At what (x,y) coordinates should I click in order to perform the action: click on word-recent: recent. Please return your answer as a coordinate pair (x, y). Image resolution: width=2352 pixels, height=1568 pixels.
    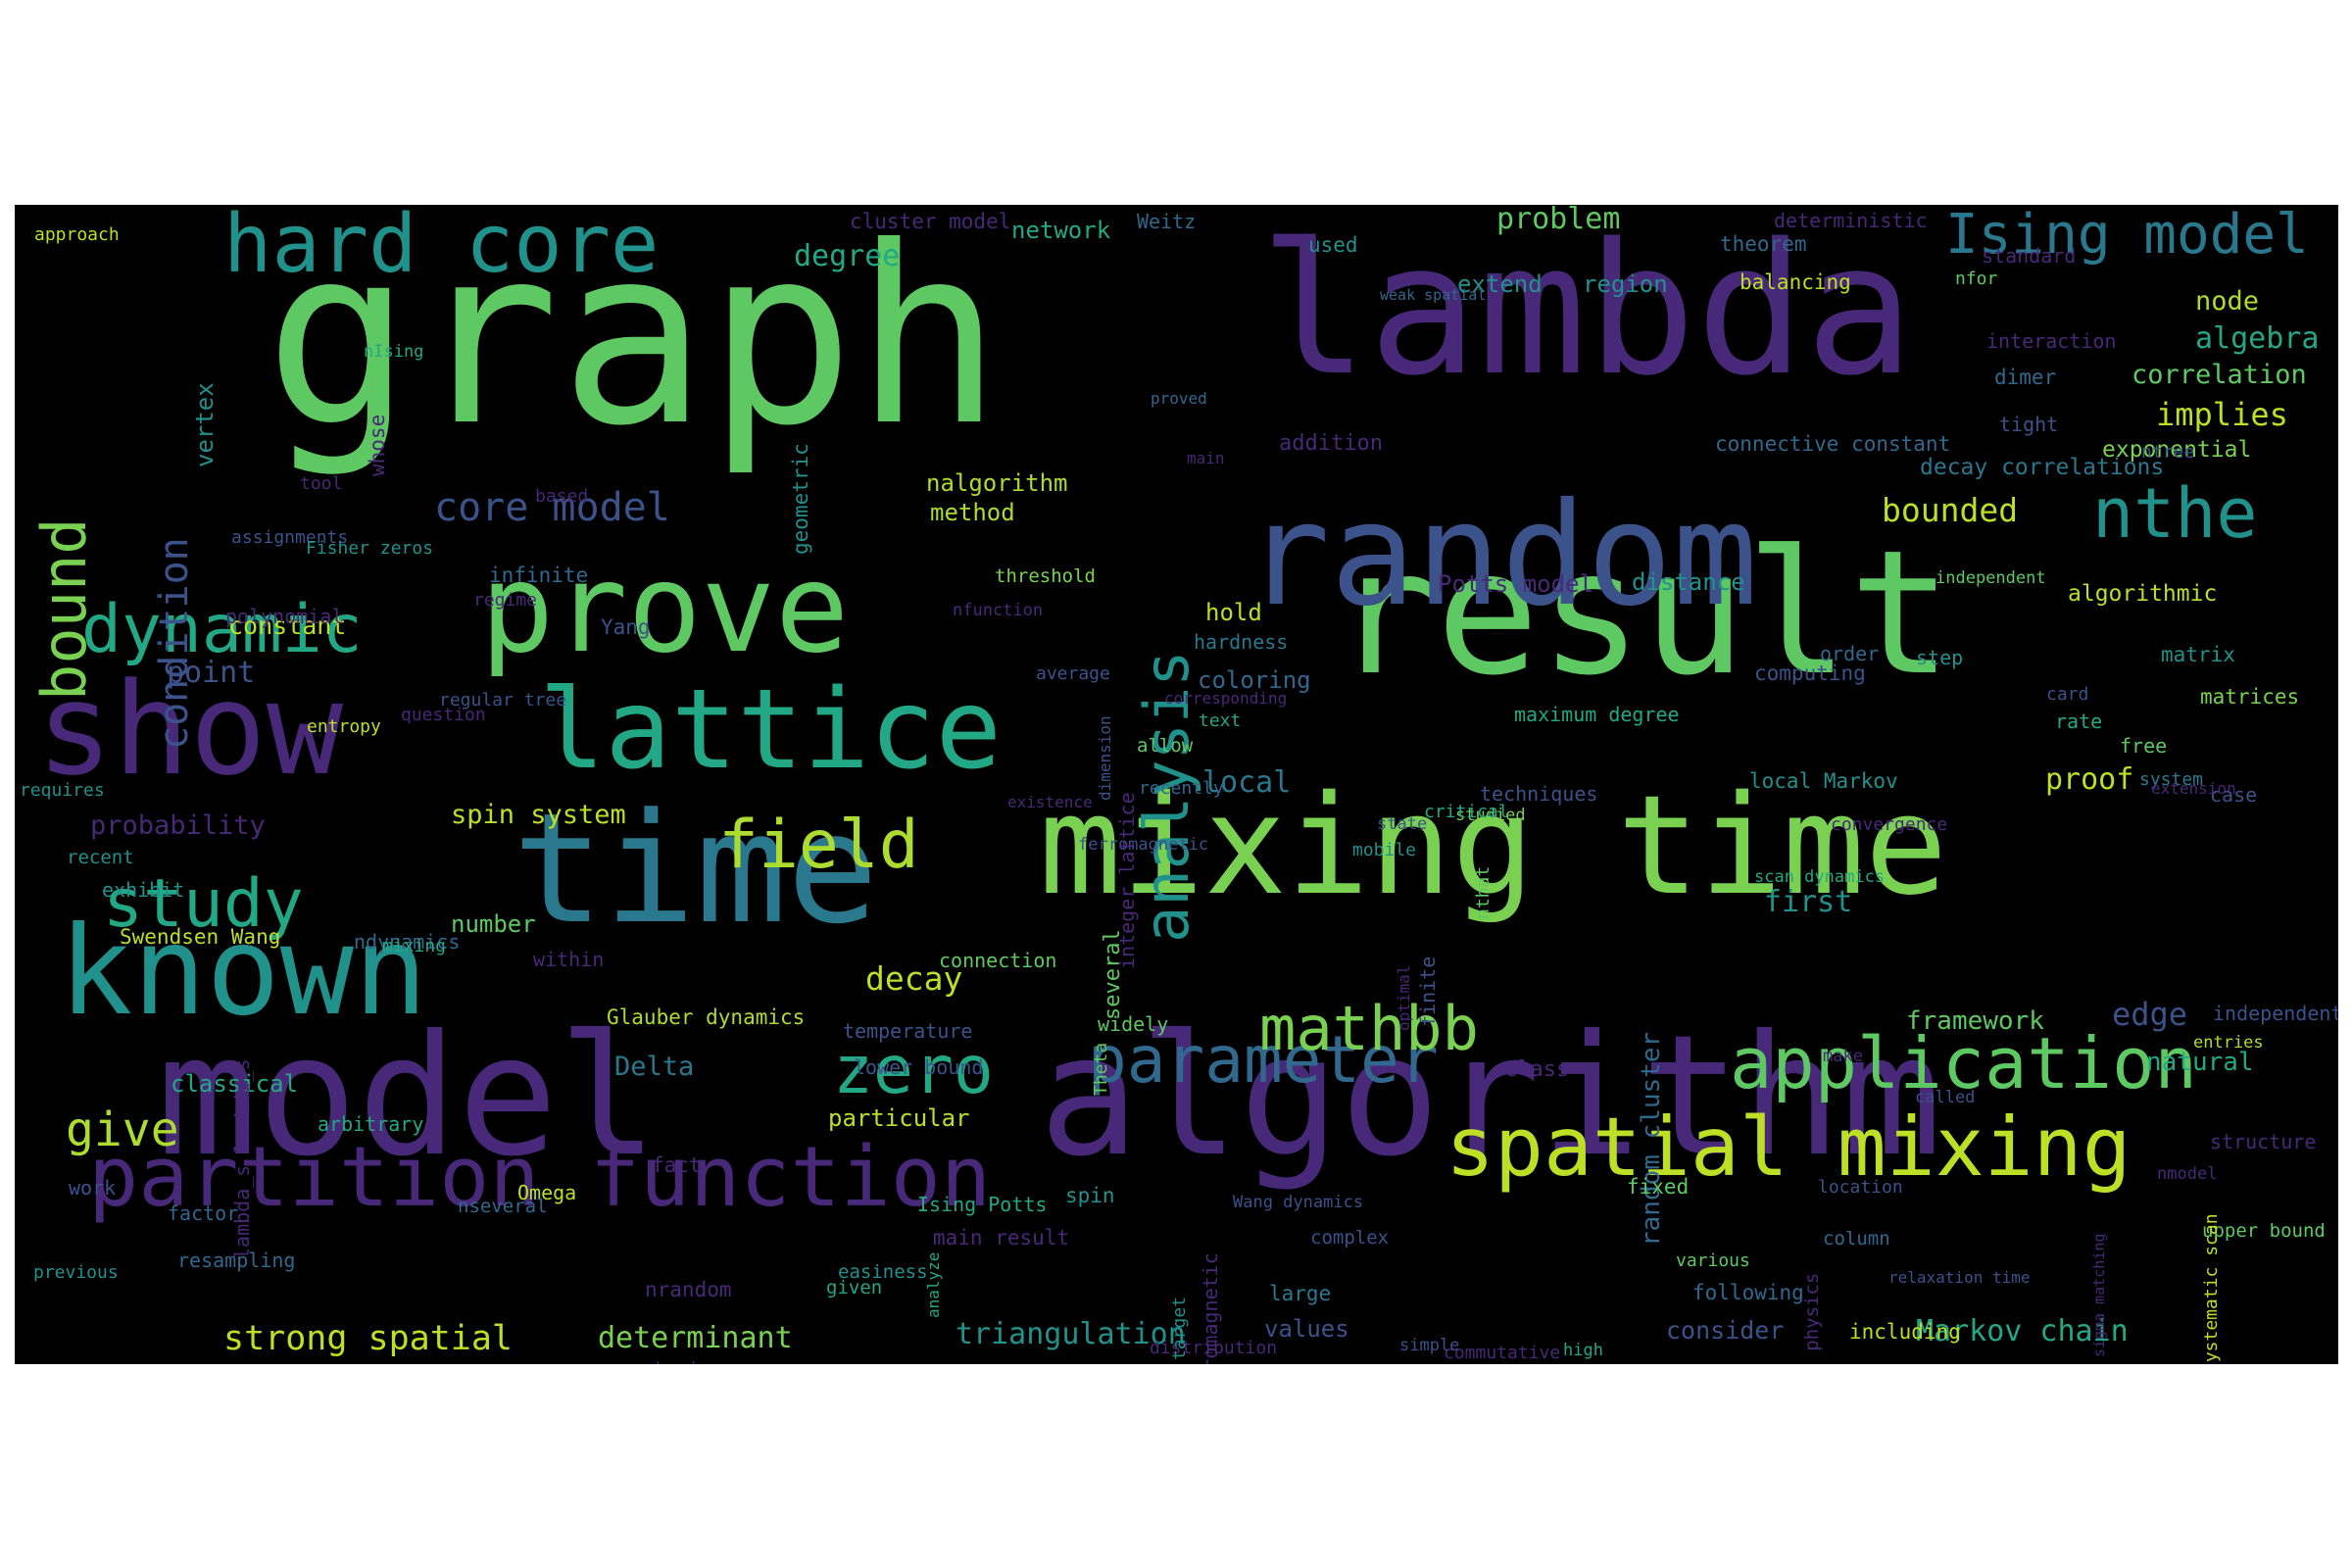
    Looking at the image, I should click on (100, 857).